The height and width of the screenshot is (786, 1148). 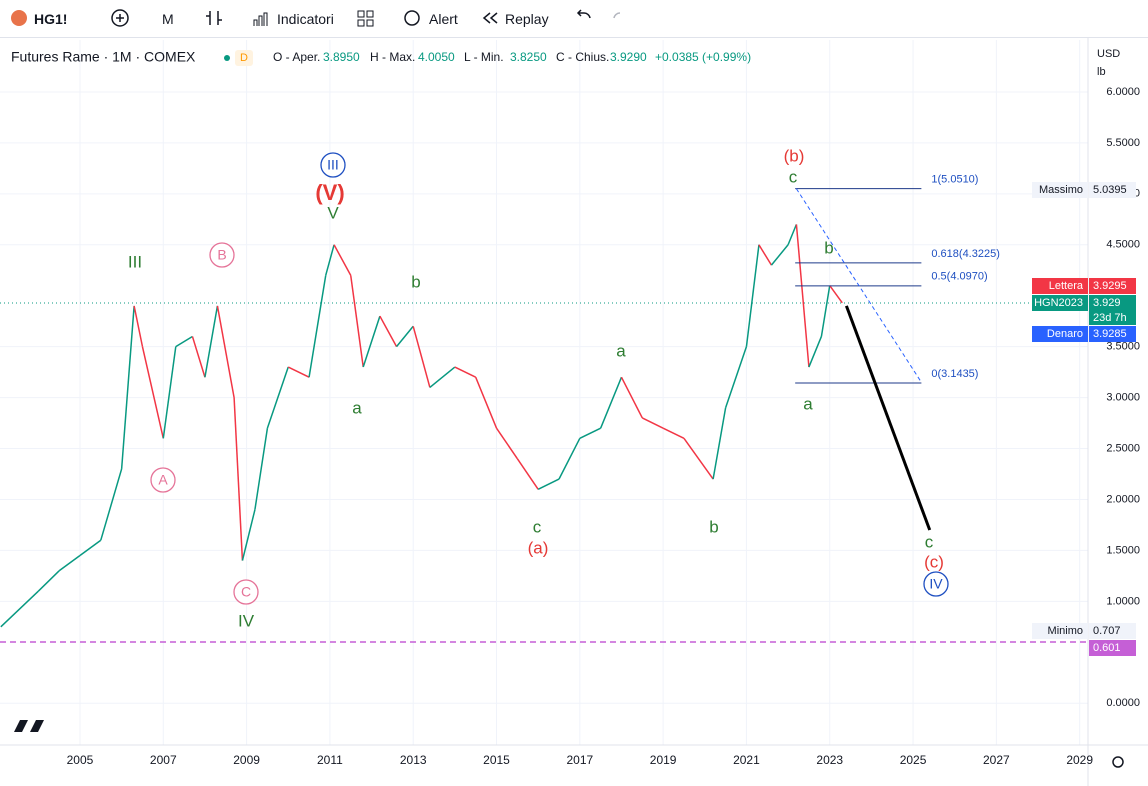 I want to click on settings-icon, so click(x=1118, y=762).